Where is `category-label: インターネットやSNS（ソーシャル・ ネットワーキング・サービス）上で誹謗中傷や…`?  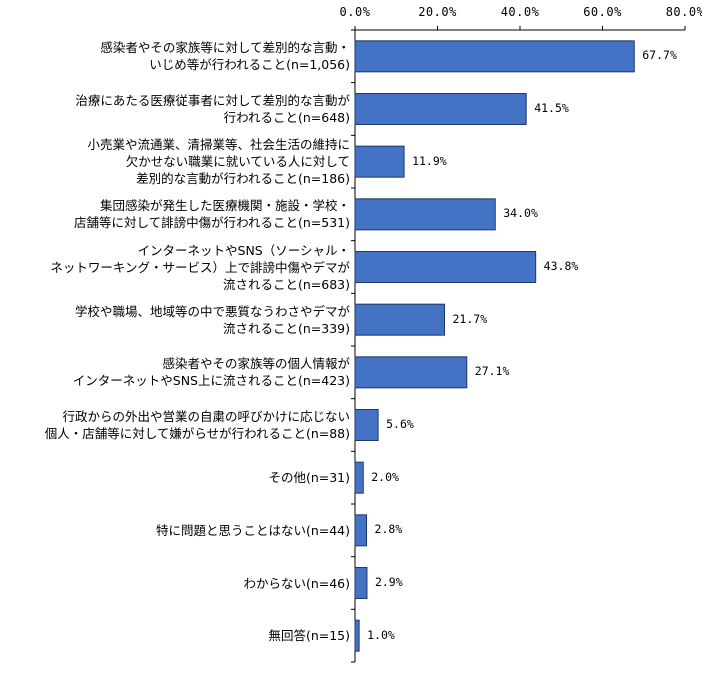
category-label: インターネットやSNS（ソーシャル・ ネットワーキング・サービス）上で誹謗中傷や… is located at coordinates (200, 267).